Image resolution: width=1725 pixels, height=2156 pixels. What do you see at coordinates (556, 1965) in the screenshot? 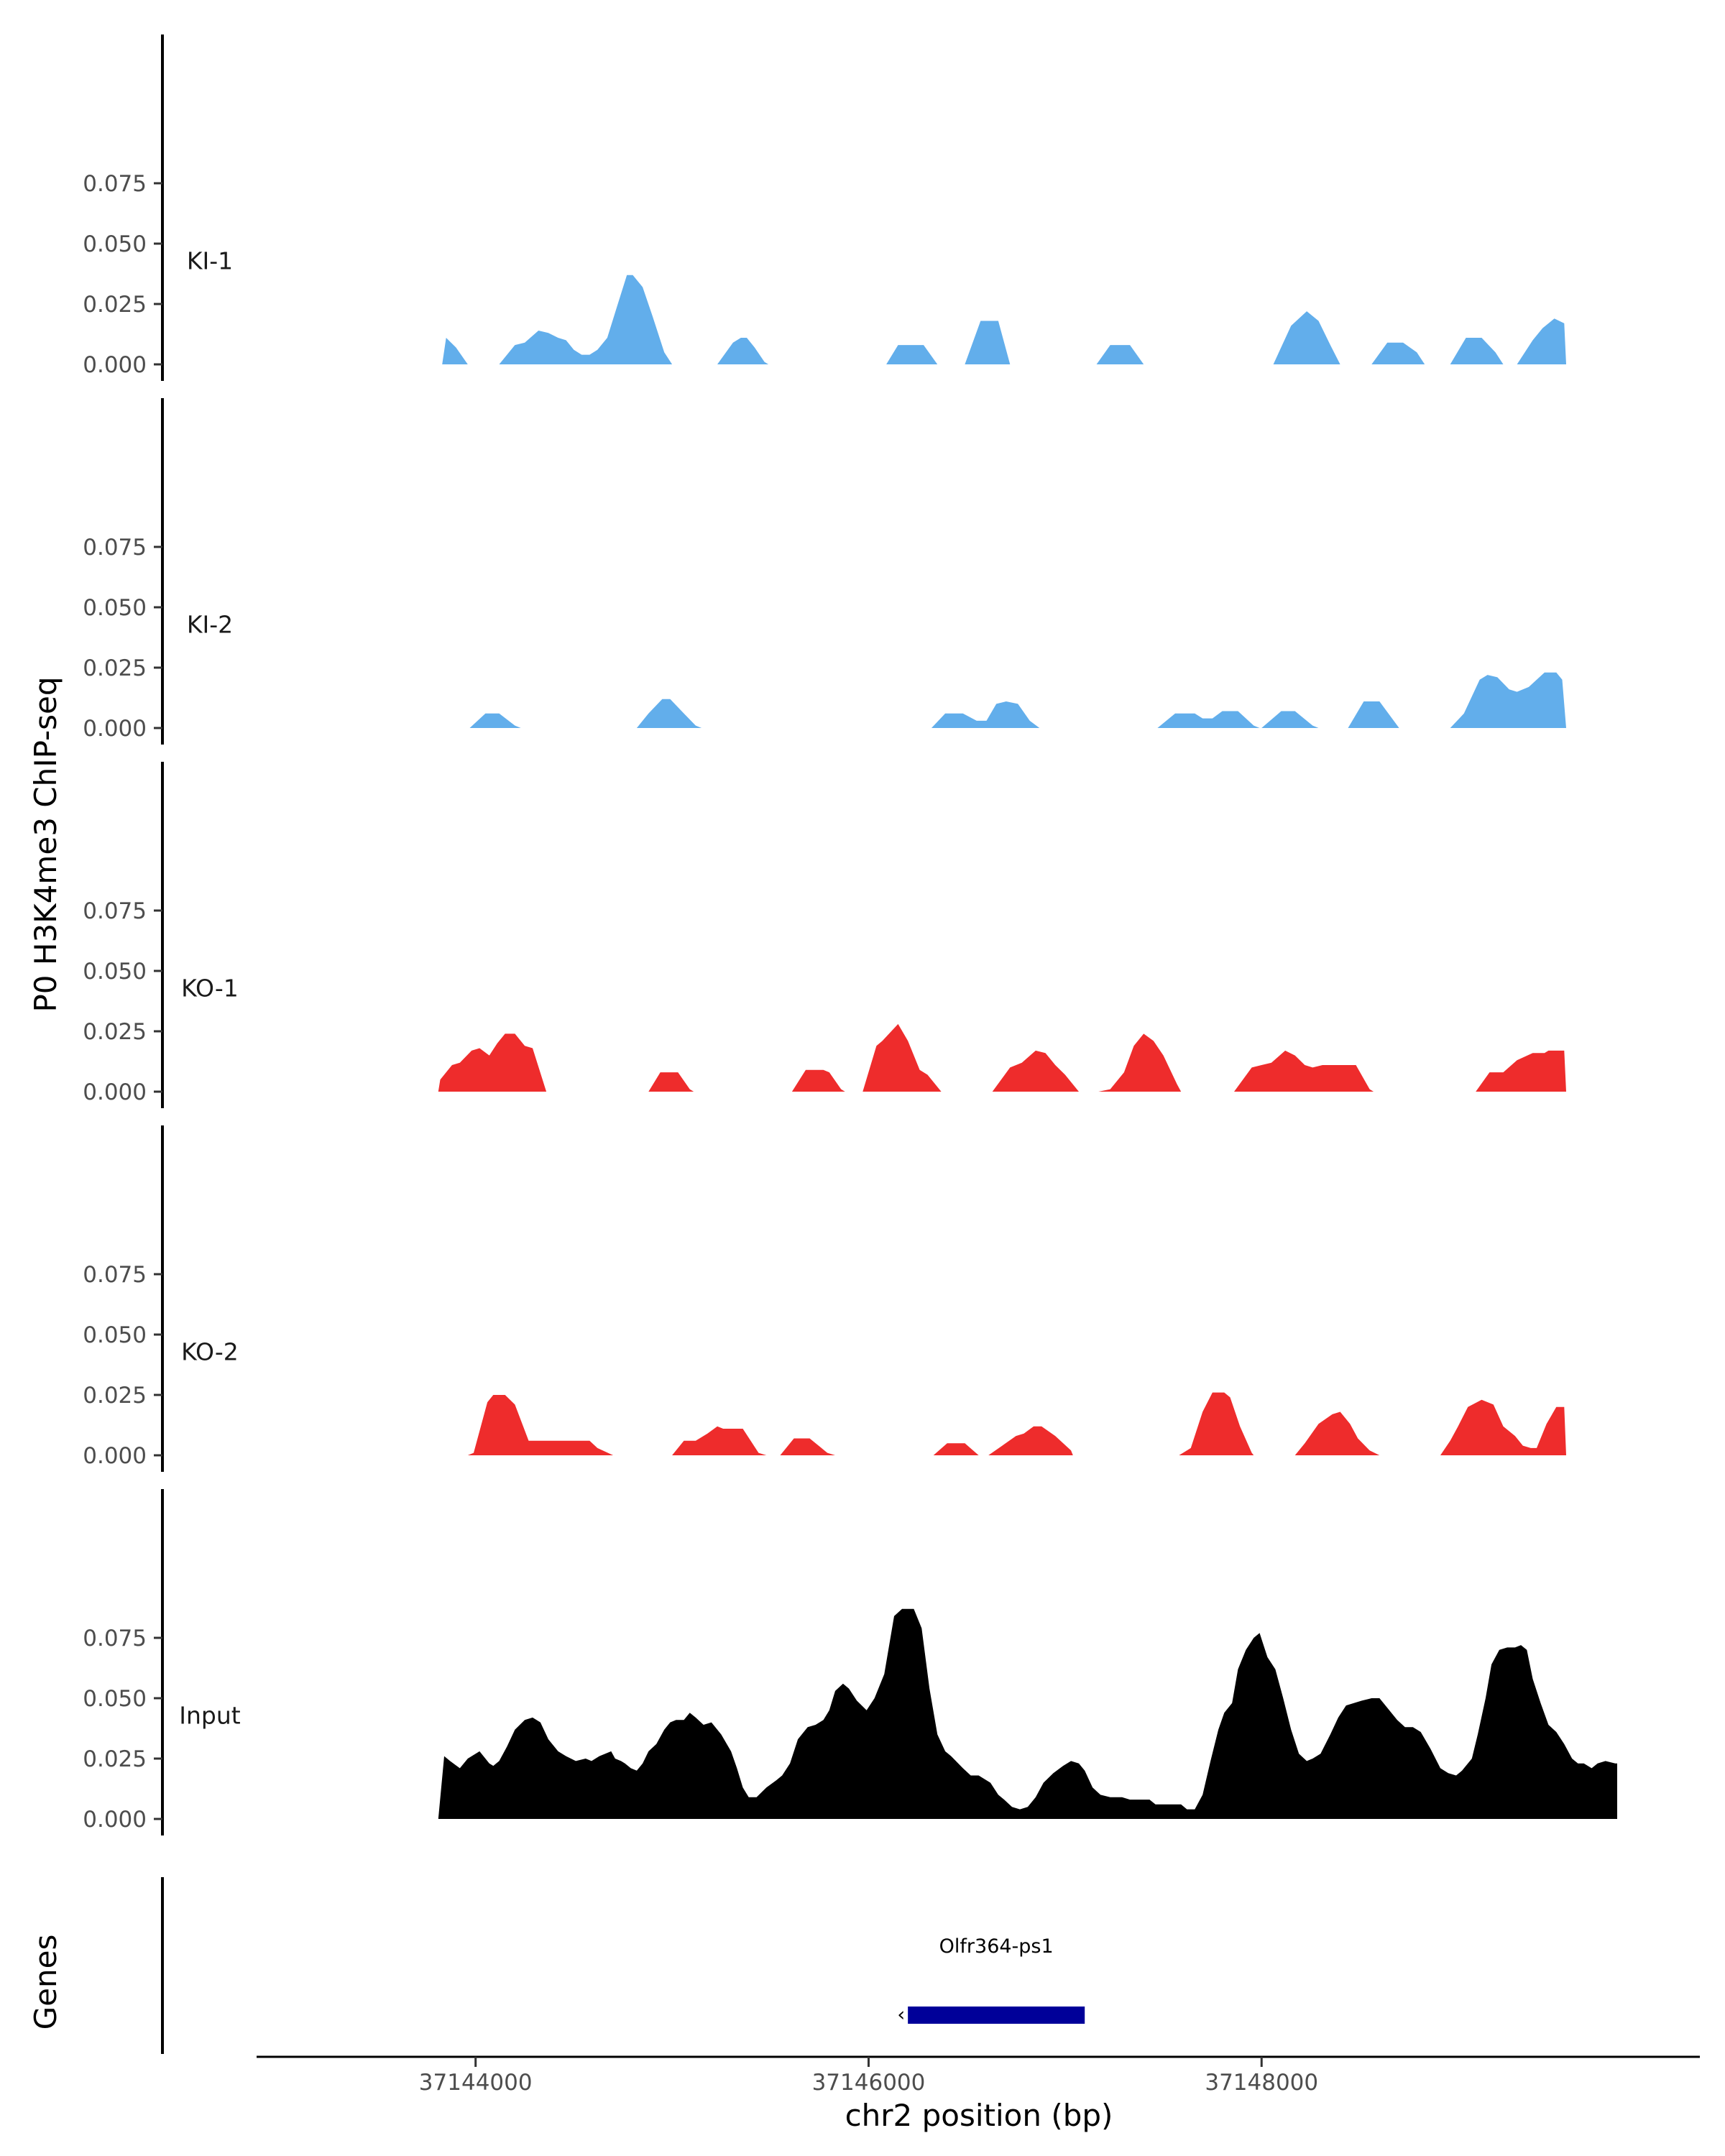
I see `genes-panel: Genes ‹ Olfr364-ps1` at bounding box center [556, 1965].